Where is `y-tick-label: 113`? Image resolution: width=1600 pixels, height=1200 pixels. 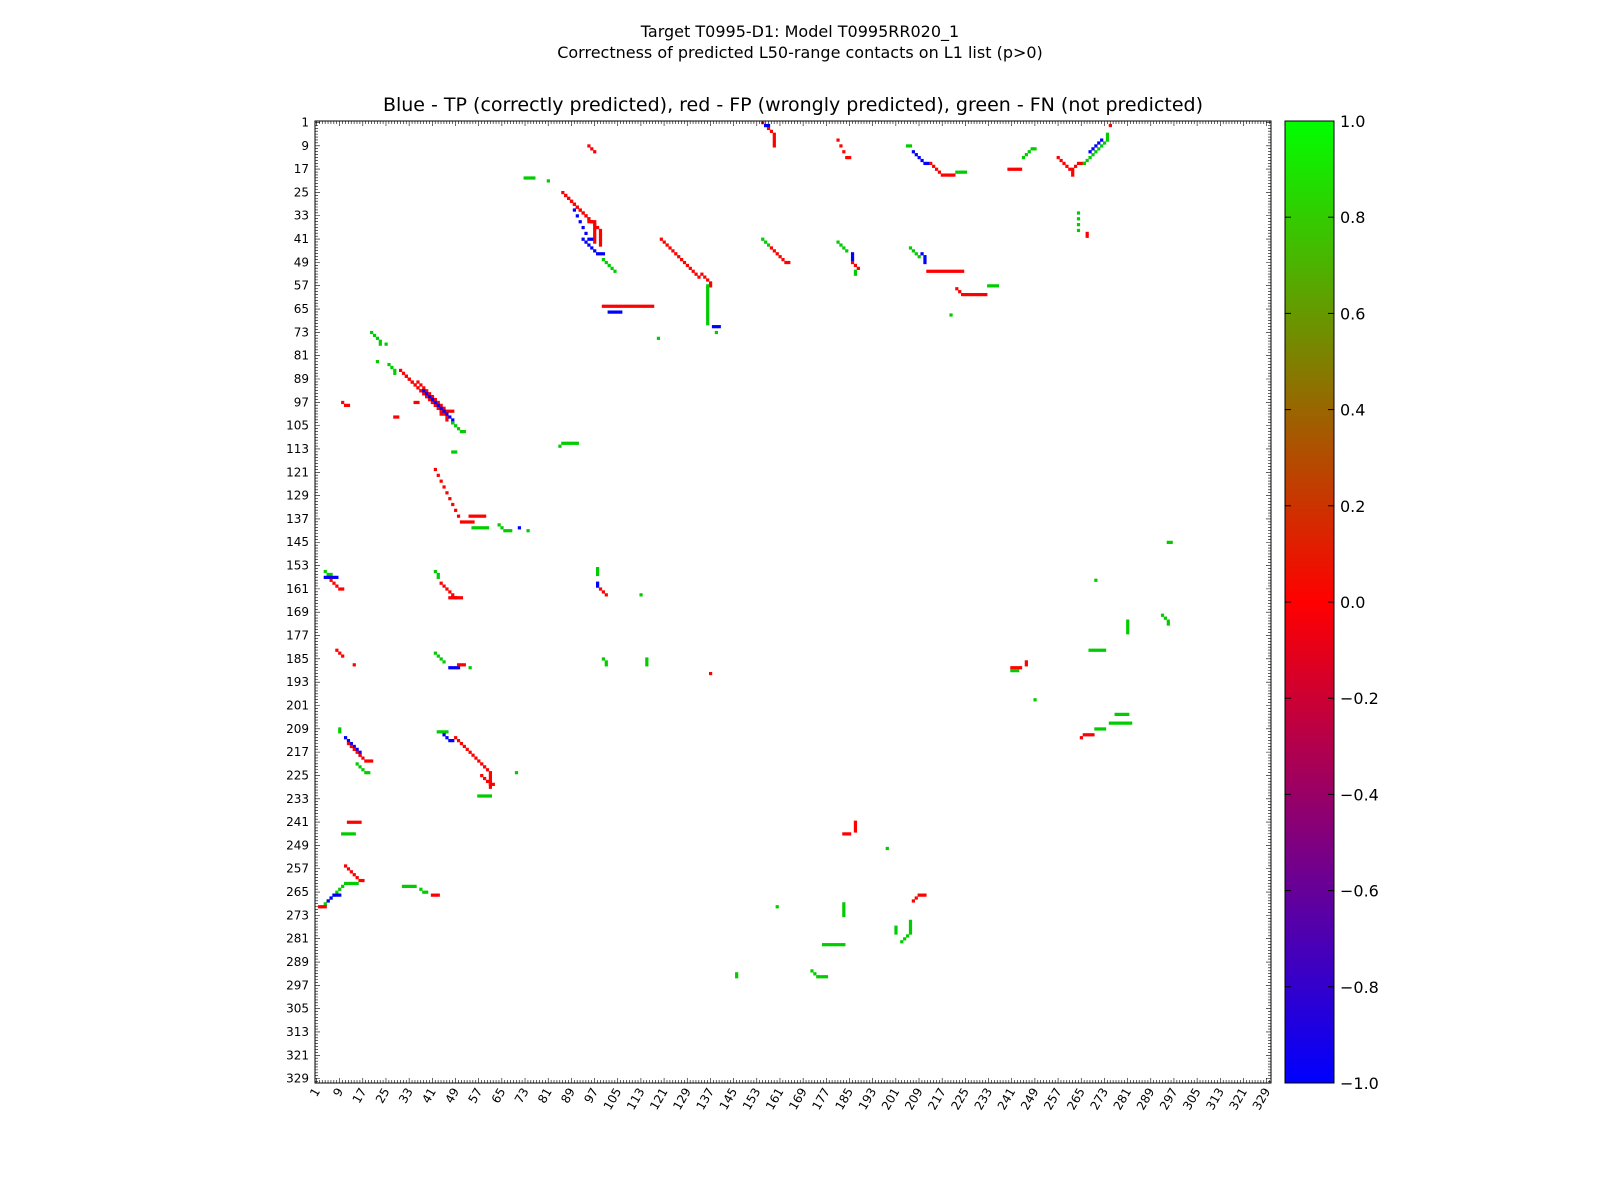 y-tick-label: 113 is located at coordinates (297, 449).